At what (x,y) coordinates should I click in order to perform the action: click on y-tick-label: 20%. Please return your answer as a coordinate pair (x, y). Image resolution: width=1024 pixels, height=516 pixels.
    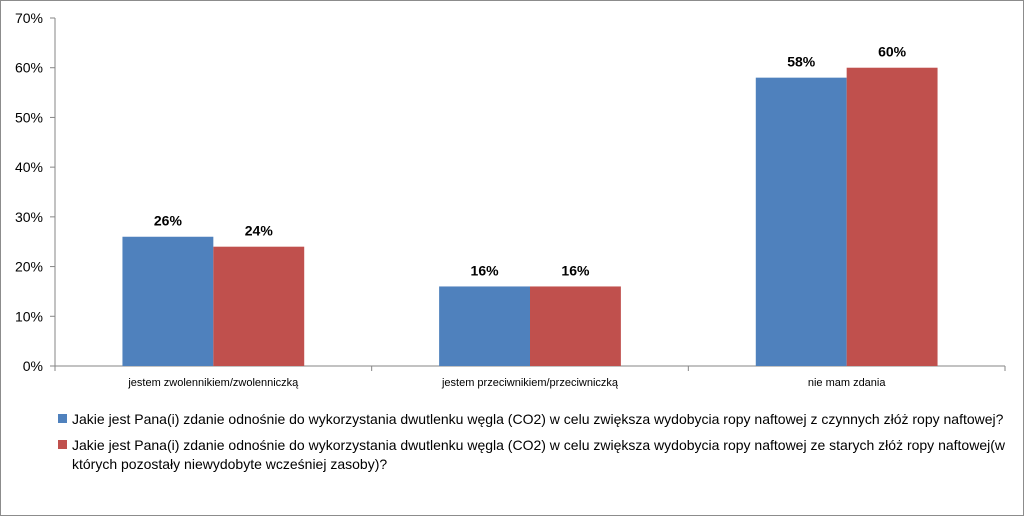
    Looking at the image, I should click on (29, 267).